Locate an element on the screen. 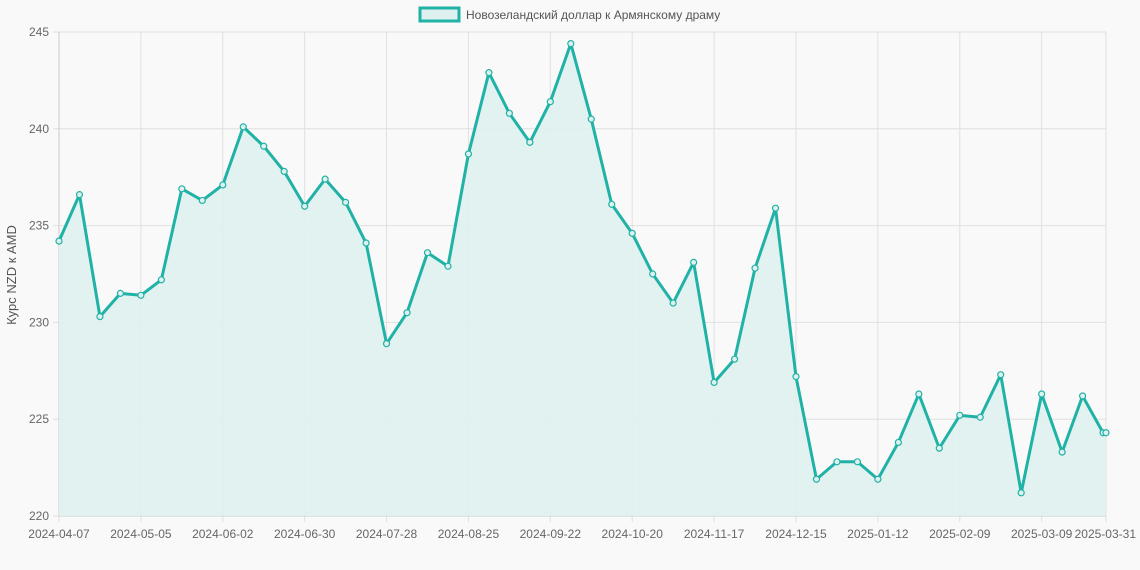  x-tick-label: 2024-06-30 is located at coordinates (305, 534).